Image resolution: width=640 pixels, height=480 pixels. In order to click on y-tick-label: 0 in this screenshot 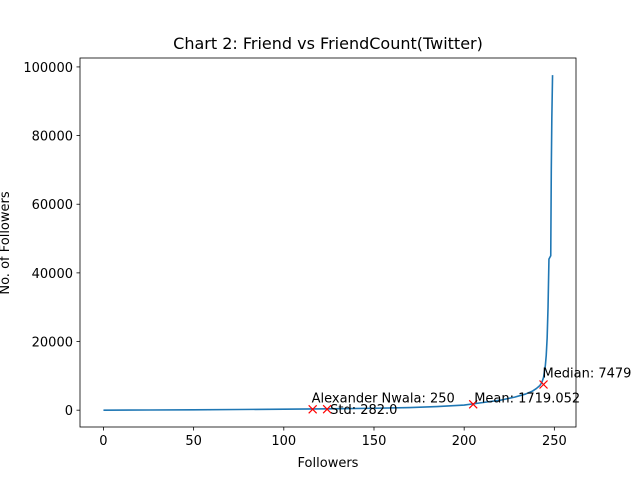, I will do `click(69, 411)`.